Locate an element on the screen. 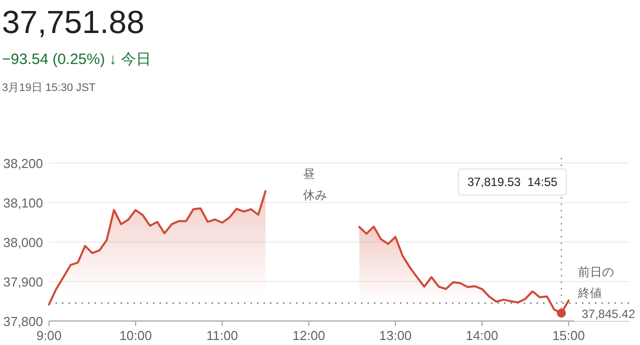 The height and width of the screenshot is (345, 640). chart-subtitle: −93.54 (0.25%) ↓ 今日 is located at coordinates (76, 59).